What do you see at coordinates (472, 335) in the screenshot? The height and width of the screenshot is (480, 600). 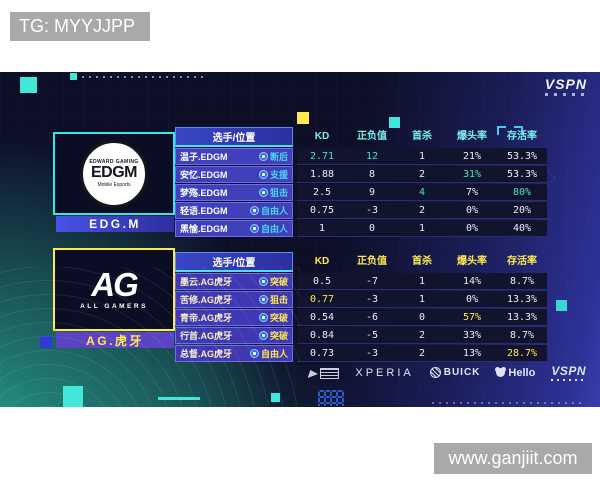 I see `stat-headshot: 33%` at bounding box center [472, 335].